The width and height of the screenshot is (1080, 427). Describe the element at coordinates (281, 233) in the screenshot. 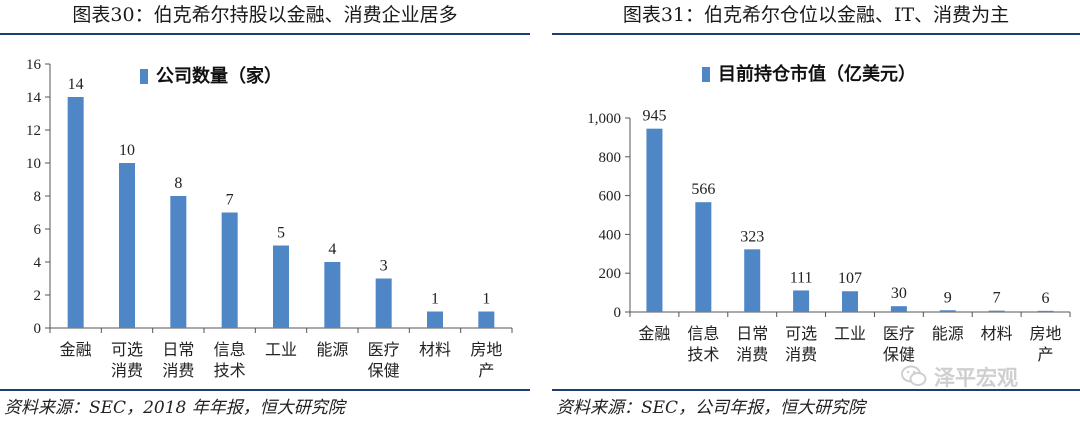

I see `bar-value-label: 5` at that location.